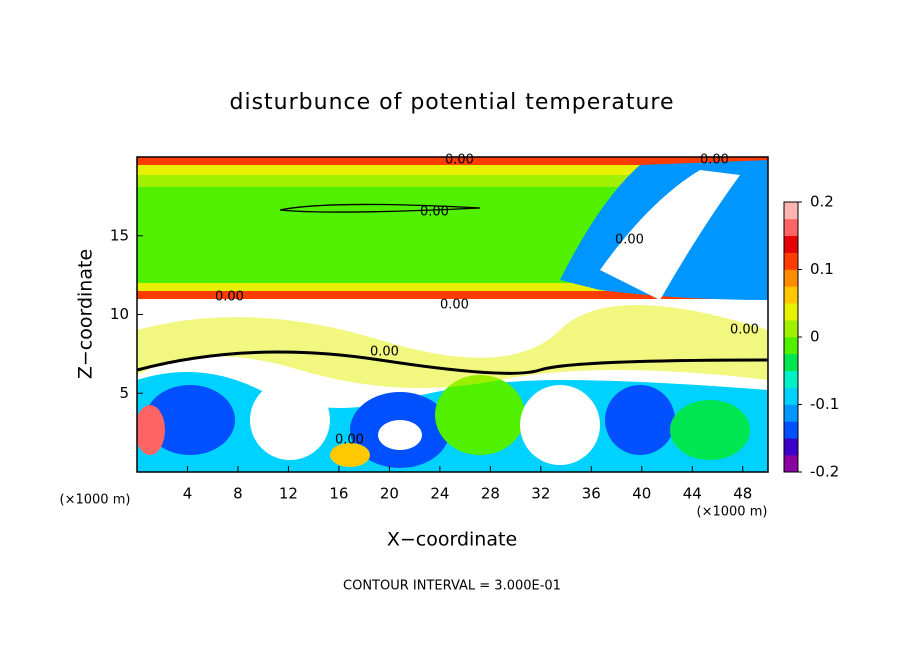  What do you see at coordinates (490, 494) in the screenshot?
I see `x-tick-label: 28` at bounding box center [490, 494].